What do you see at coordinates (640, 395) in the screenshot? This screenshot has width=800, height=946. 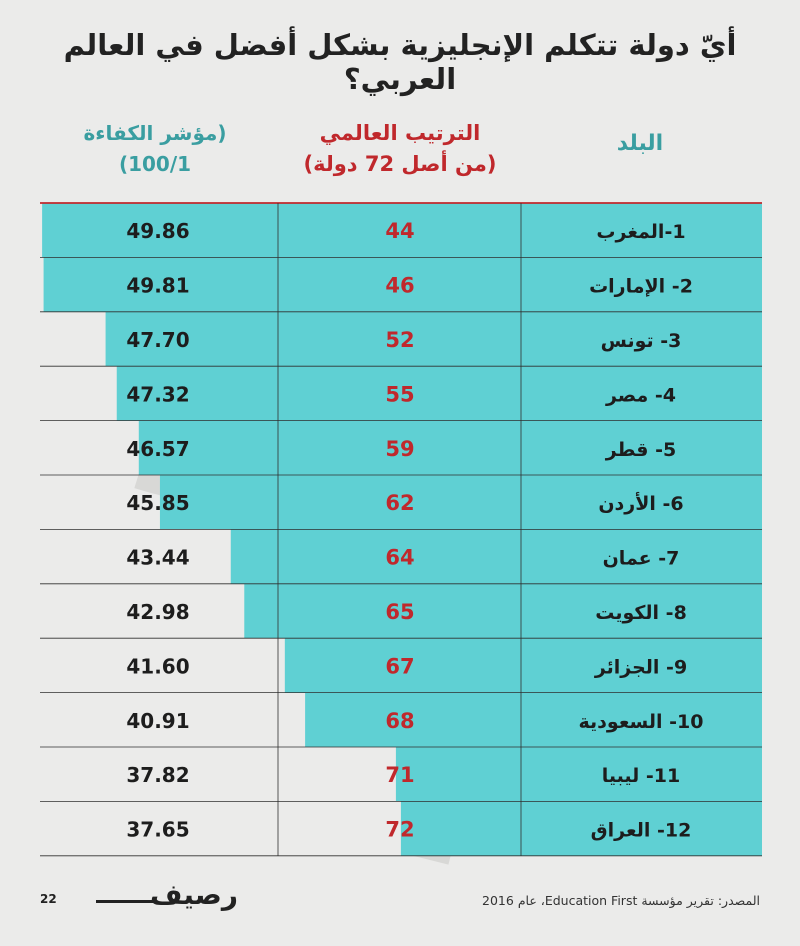 I see `country-label-4: 4- مصر` at bounding box center [640, 395].